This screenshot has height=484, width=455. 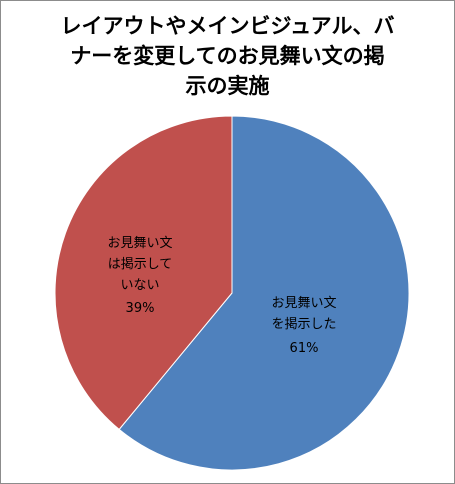 I want to click on slice-percent-displayed: 61%, so click(x=304, y=348).